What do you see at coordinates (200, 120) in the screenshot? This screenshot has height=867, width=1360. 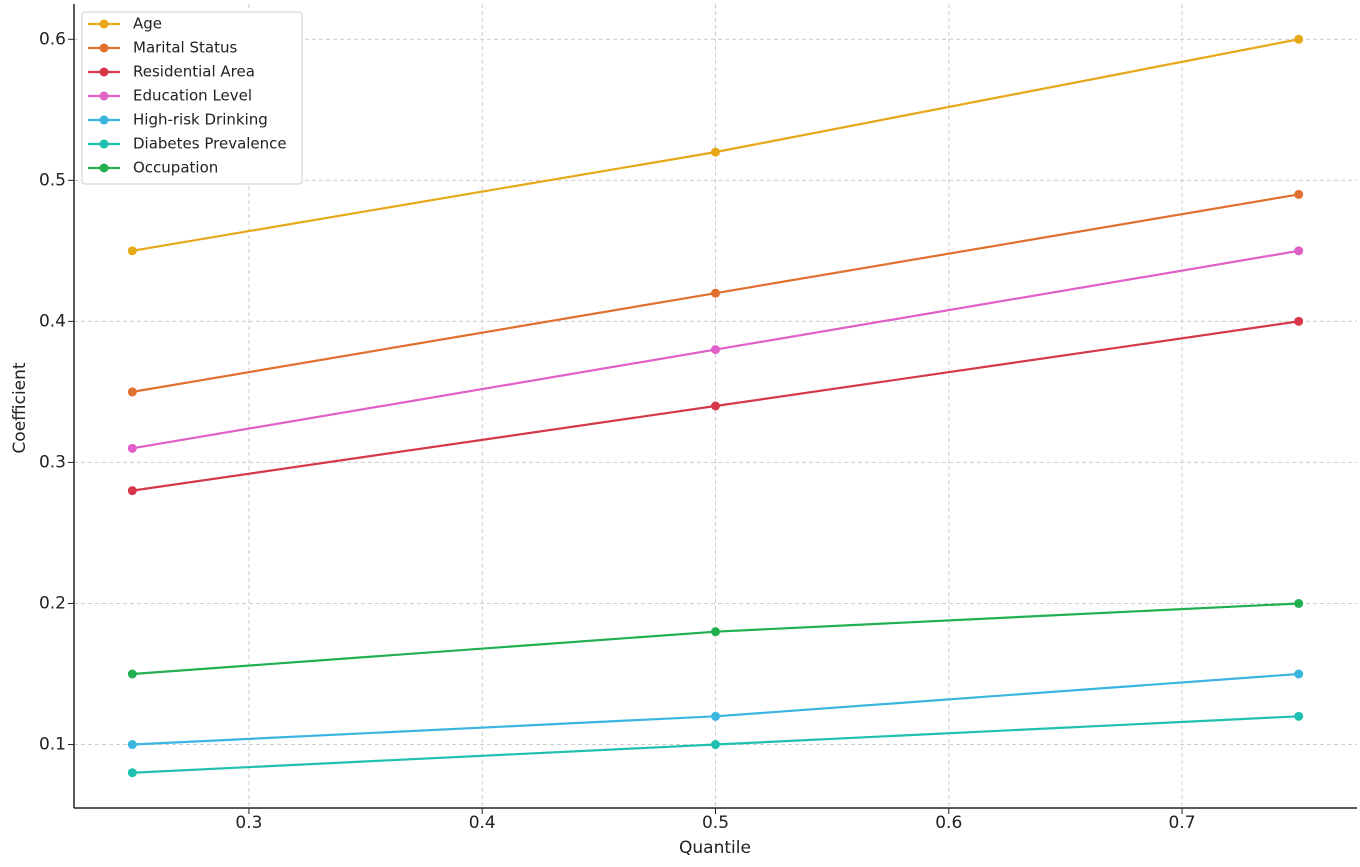 I see `legend-label: High-risk Drinking` at bounding box center [200, 120].